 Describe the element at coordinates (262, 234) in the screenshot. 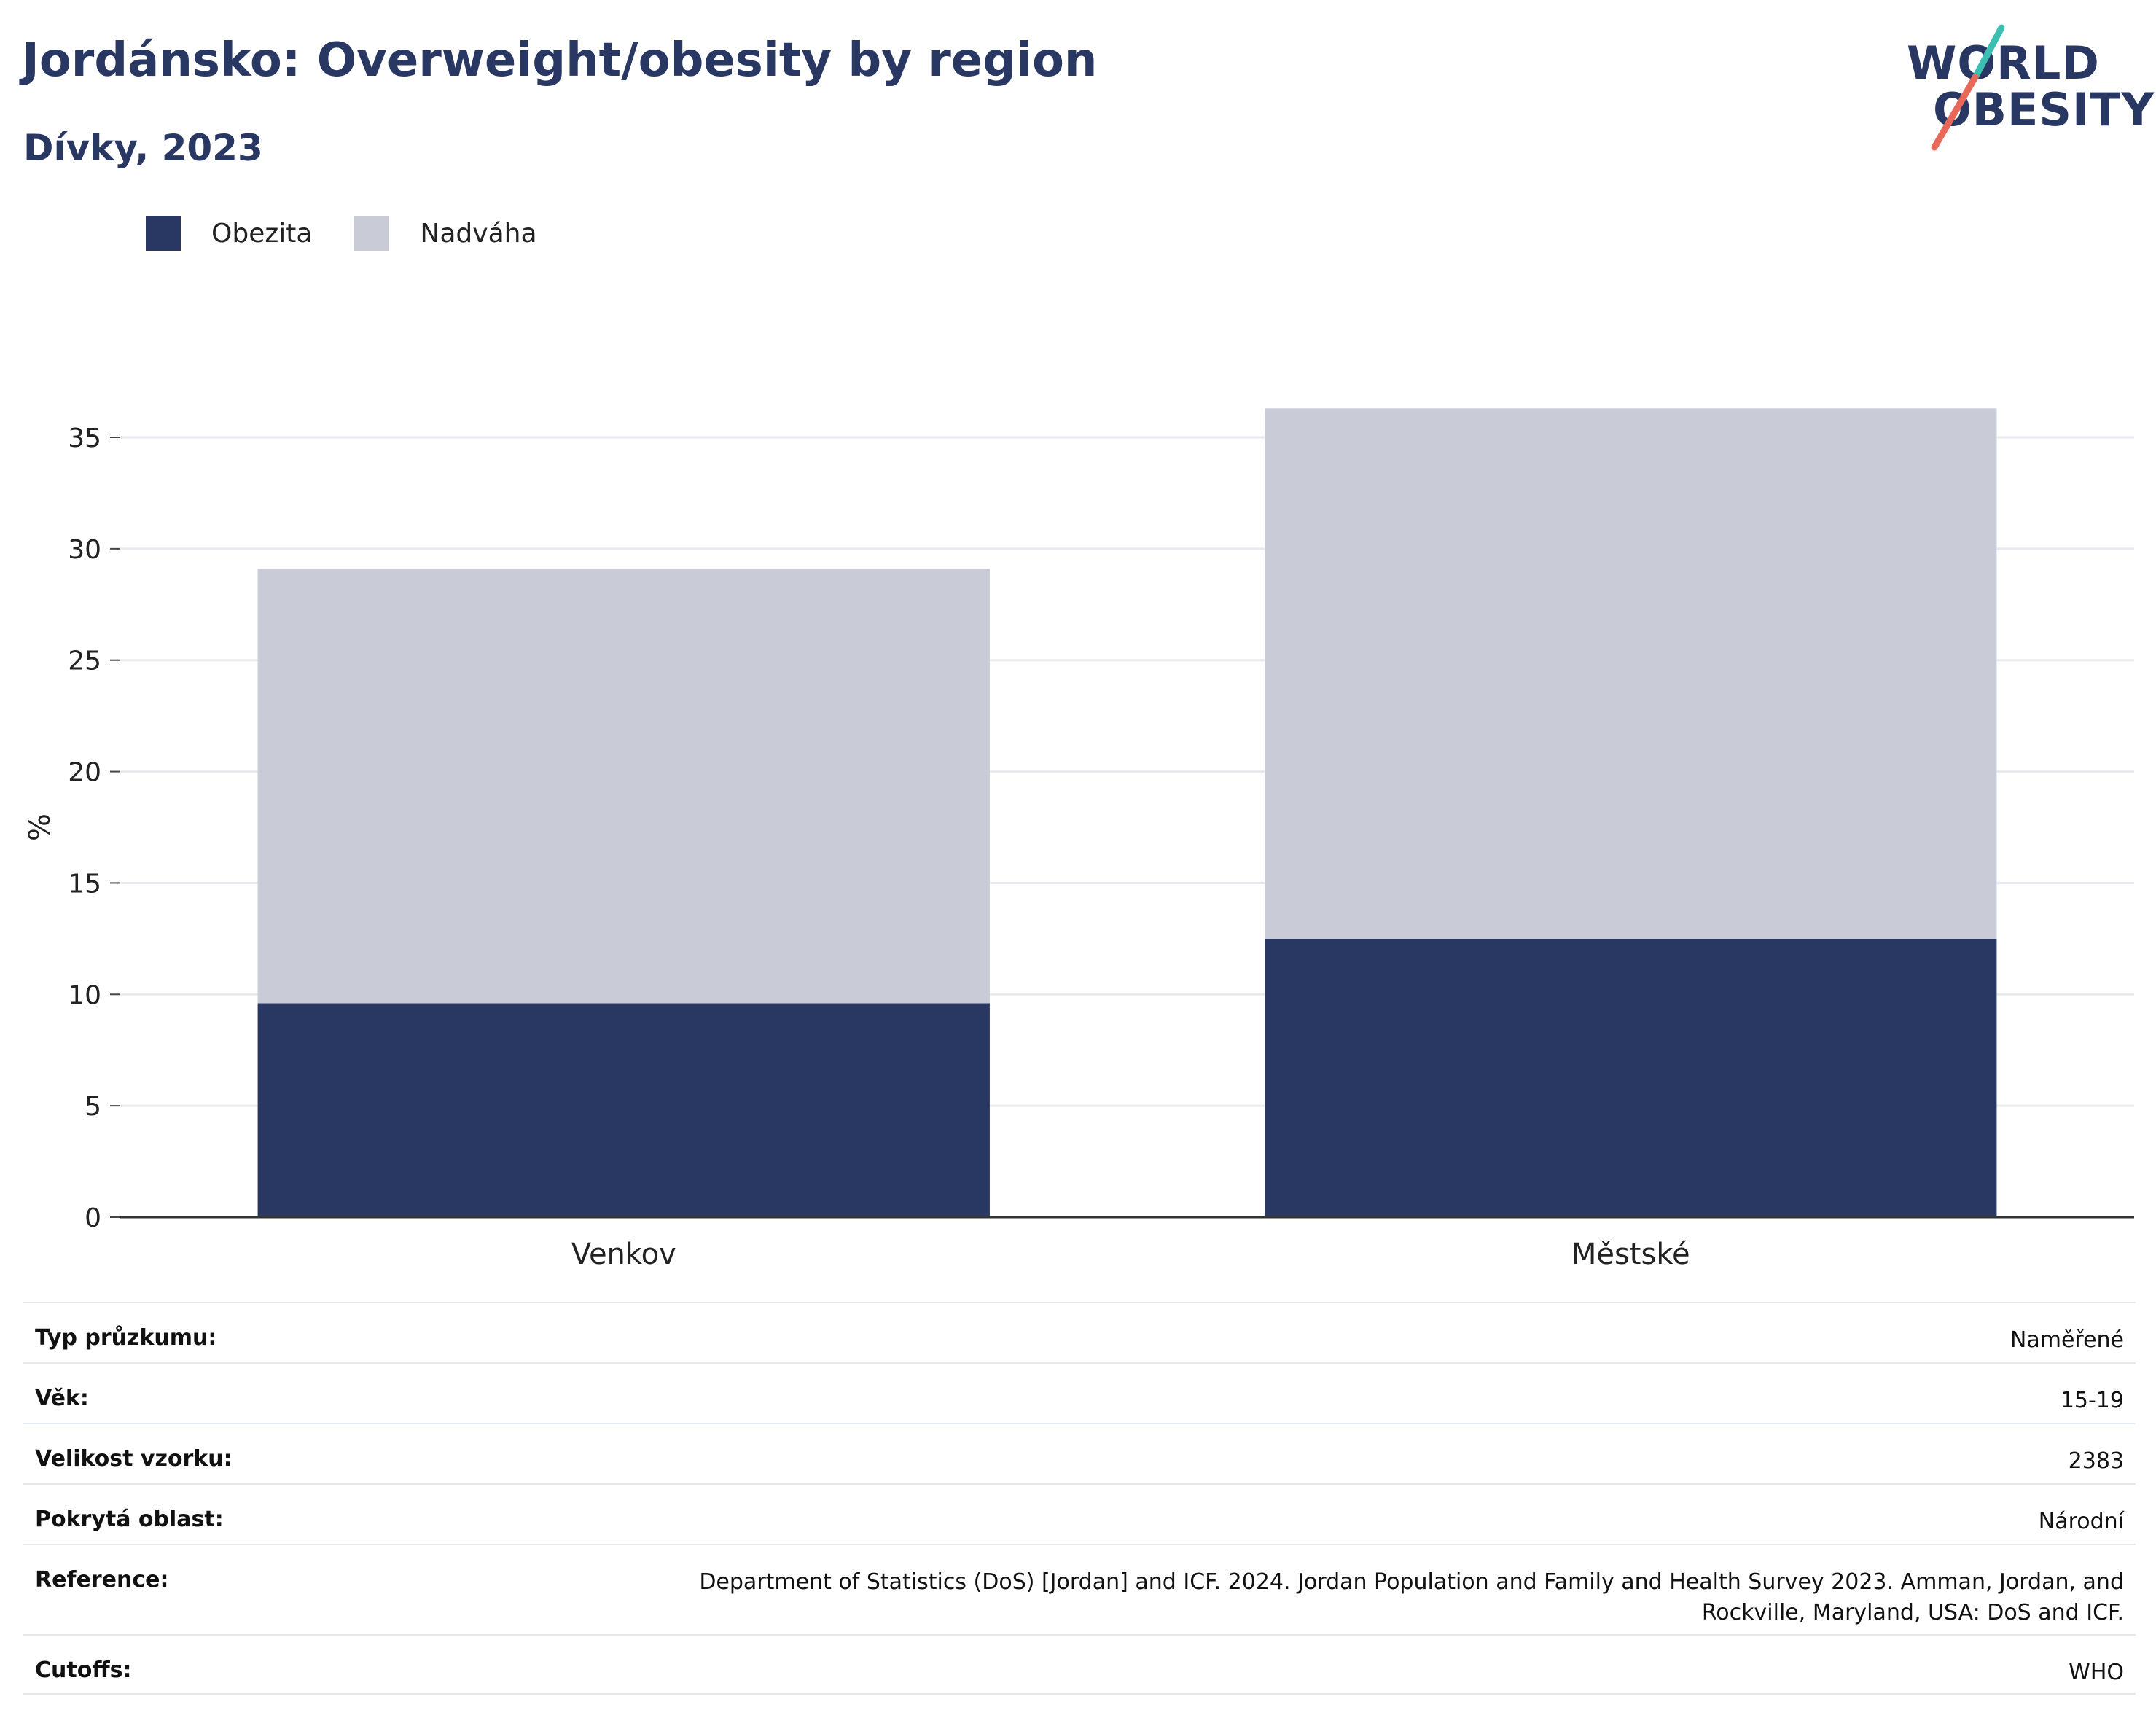

I see `legend-label: Obezita` at that location.